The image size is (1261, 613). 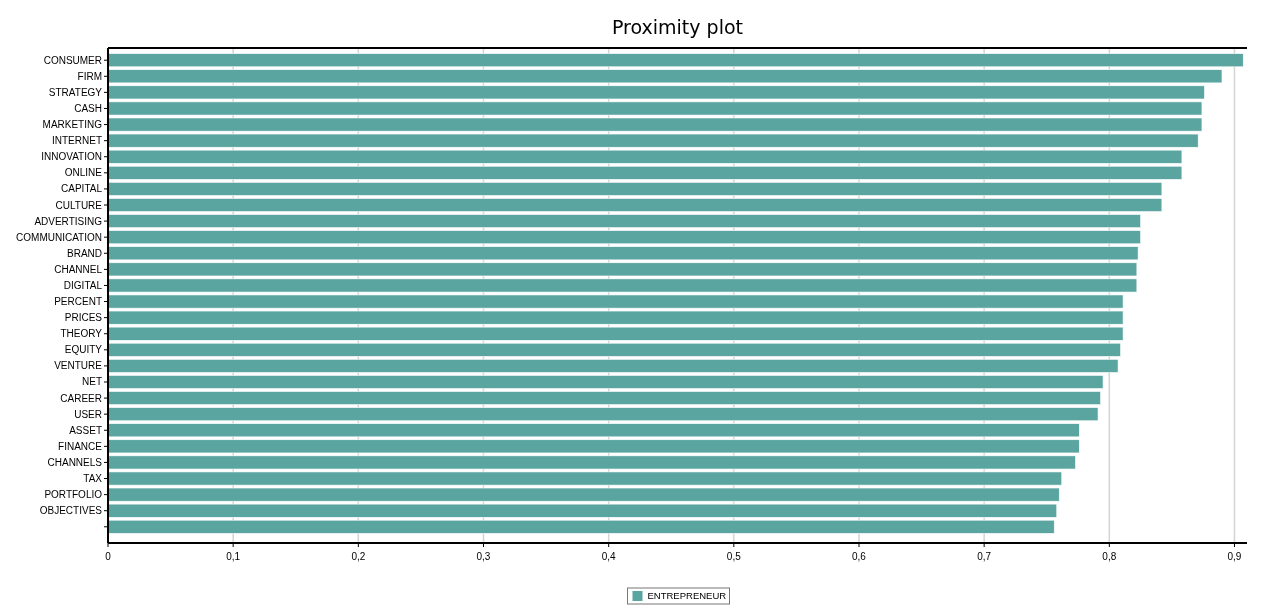 I want to click on chart-title: Proximity plot, so click(x=677, y=27).